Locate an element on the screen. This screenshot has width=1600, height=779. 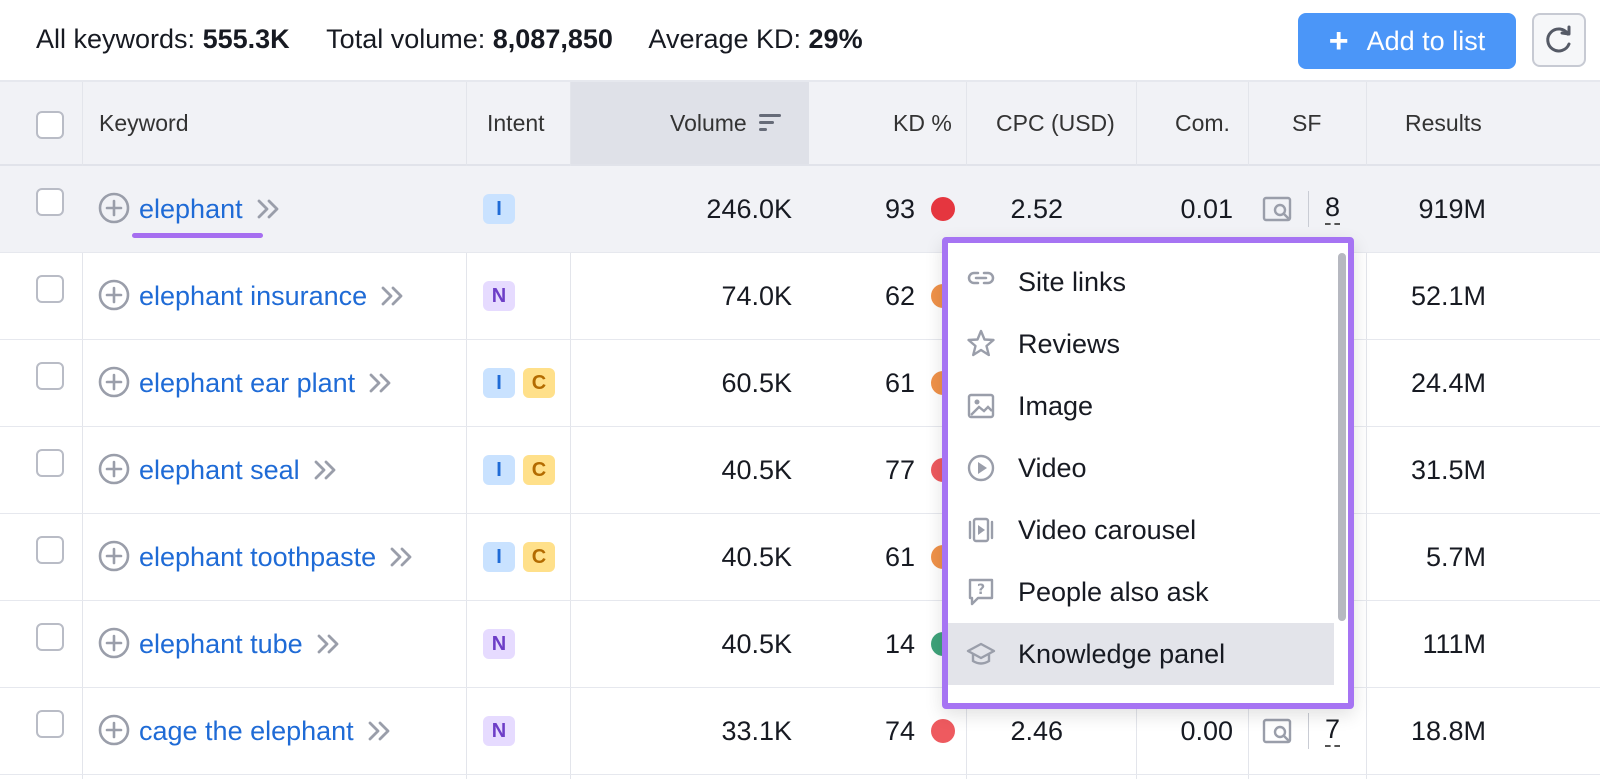
column-intent: Intent is located at coordinates (516, 122).